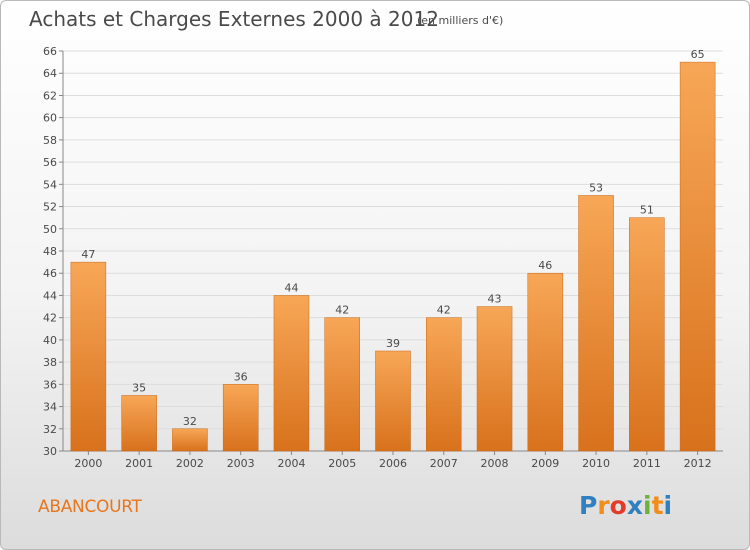 This screenshot has width=750, height=550. What do you see at coordinates (393, 463) in the screenshot?
I see `x-tick-label: 2006` at bounding box center [393, 463].